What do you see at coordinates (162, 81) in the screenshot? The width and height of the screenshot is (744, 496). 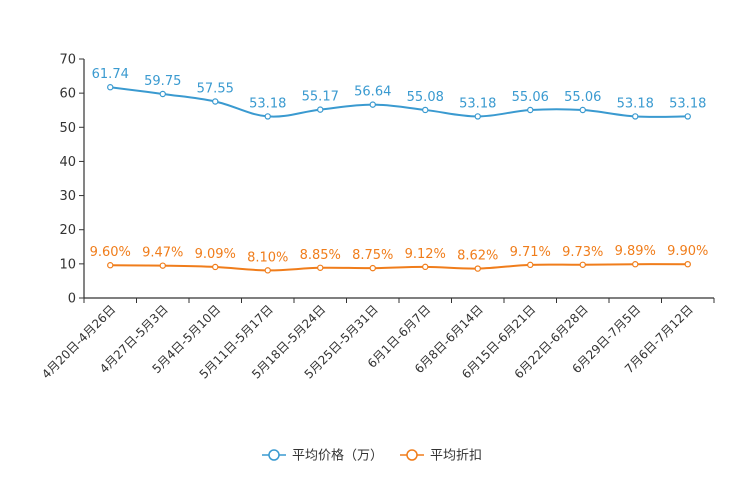 I see `data-label: 59.75` at bounding box center [162, 81].